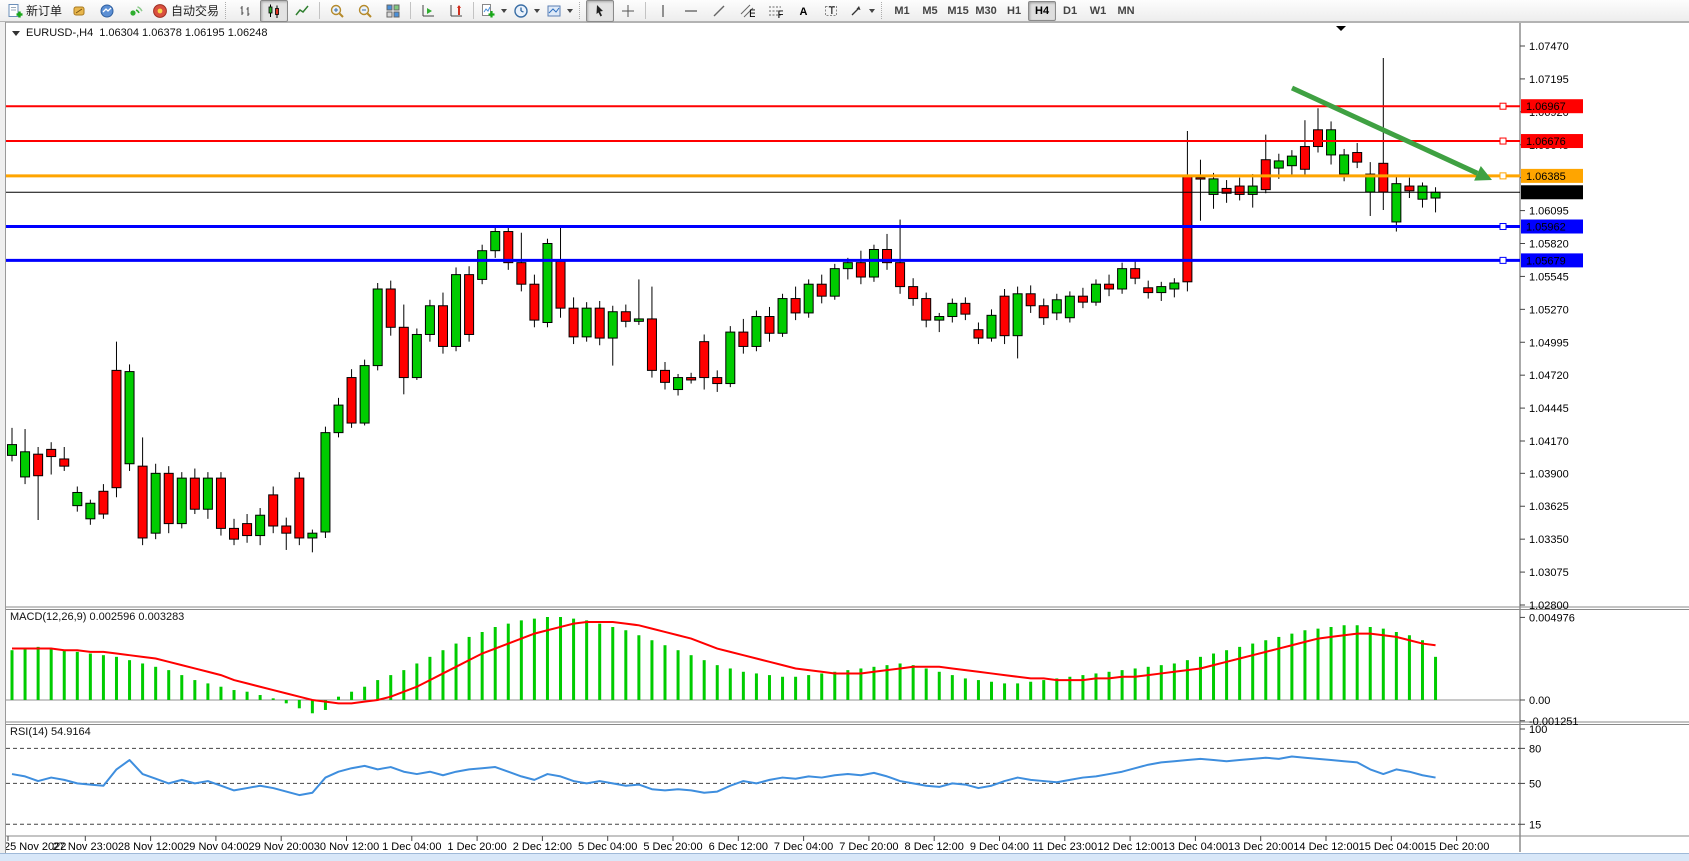 The height and width of the screenshot is (861, 1689). What do you see at coordinates (1064, 847) in the screenshot?
I see `time-axis-label: 11 Dec 23:00` at bounding box center [1064, 847].